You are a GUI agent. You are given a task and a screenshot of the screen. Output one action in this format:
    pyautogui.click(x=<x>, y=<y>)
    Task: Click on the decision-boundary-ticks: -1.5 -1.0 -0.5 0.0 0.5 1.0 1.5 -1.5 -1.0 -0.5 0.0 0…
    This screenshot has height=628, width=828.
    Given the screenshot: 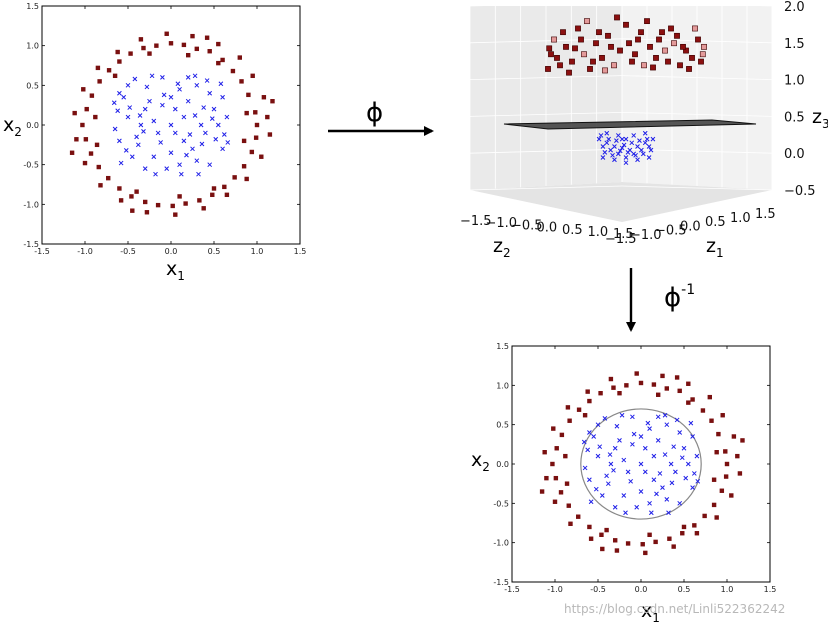 What is the action you would take?
    pyautogui.click(x=634, y=468)
    